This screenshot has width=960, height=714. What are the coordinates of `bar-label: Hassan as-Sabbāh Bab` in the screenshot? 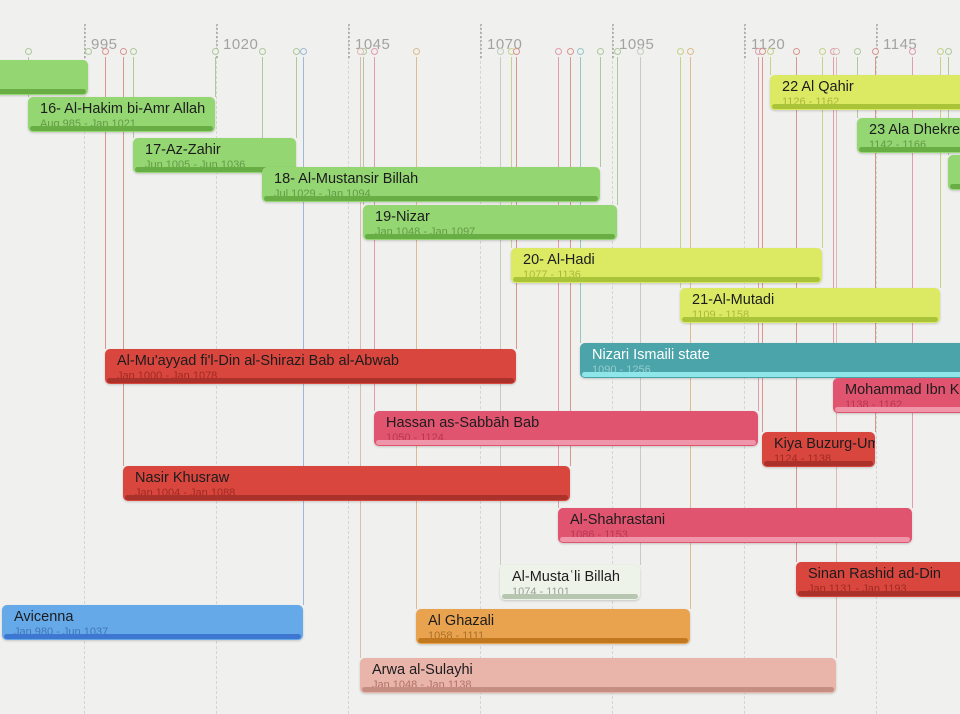 It's located at (463, 423).